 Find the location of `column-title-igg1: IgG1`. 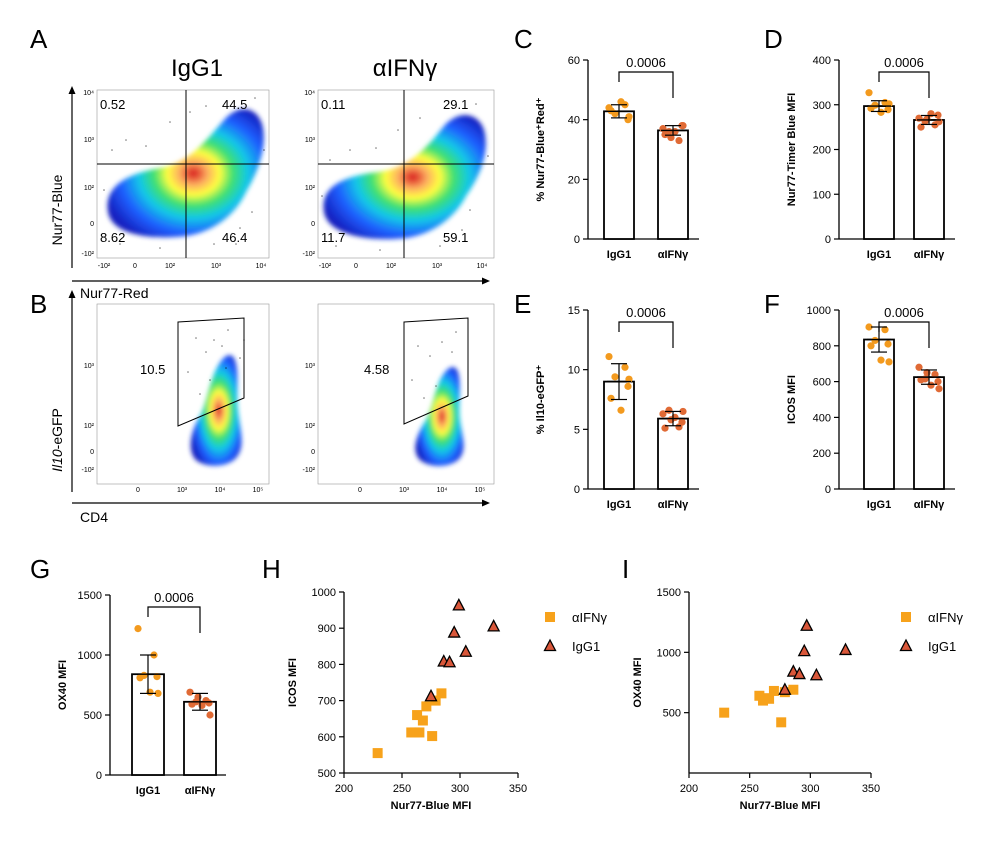

column-title-igg1: IgG1 is located at coordinates (197, 68).